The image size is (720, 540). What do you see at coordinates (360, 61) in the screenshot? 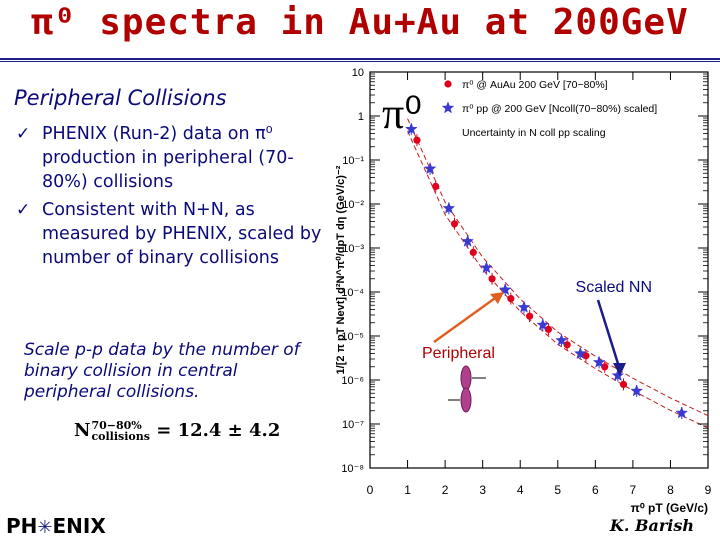
I see `title-rule-thin` at bounding box center [360, 61].